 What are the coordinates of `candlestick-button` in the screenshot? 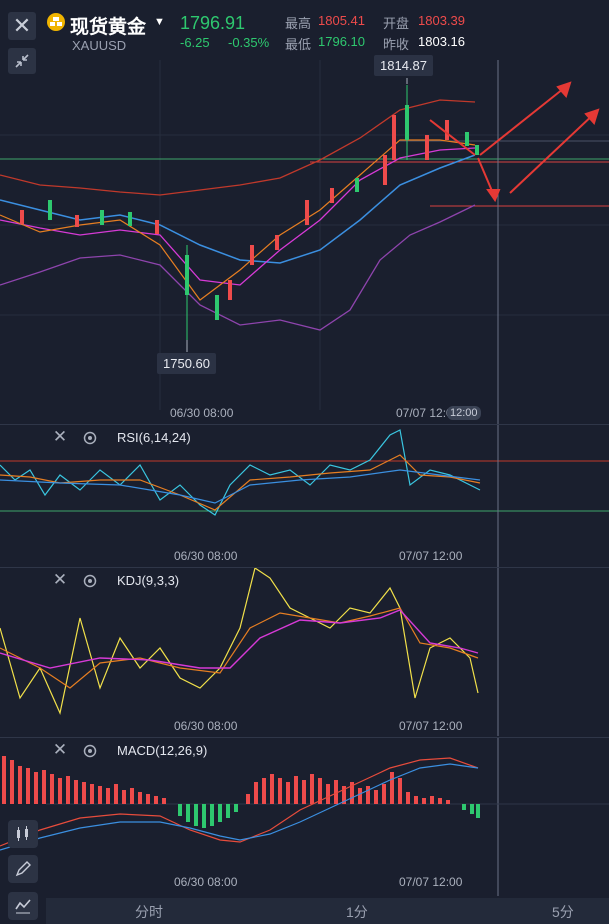 It's located at (23, 834).